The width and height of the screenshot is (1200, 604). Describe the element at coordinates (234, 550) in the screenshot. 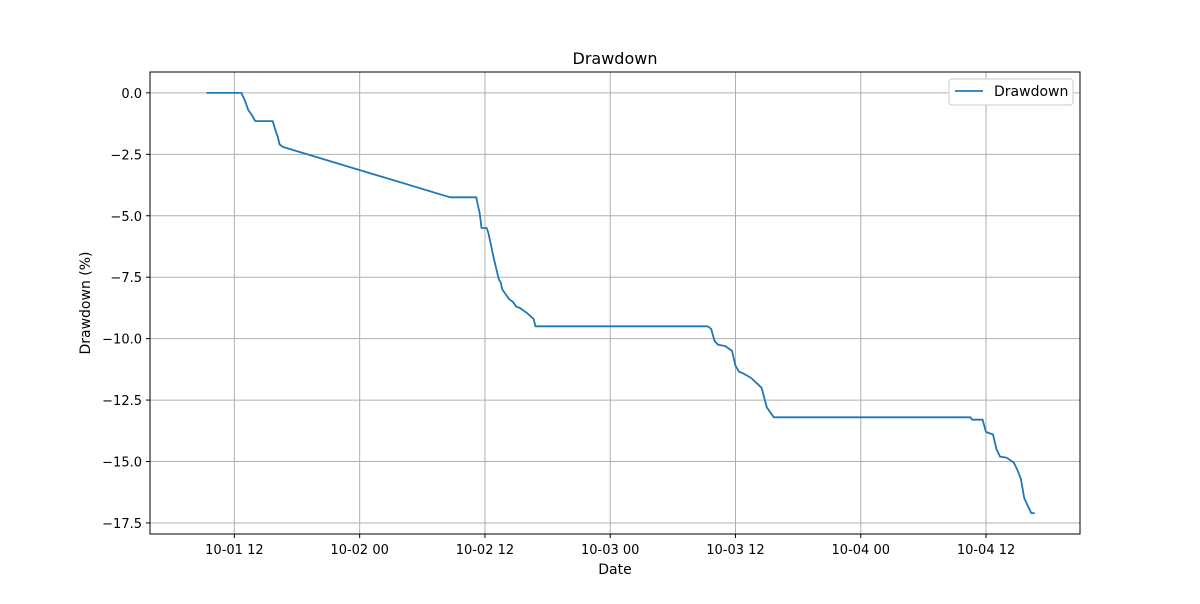

I see `x-tick-label: 10-01 12` at that location.